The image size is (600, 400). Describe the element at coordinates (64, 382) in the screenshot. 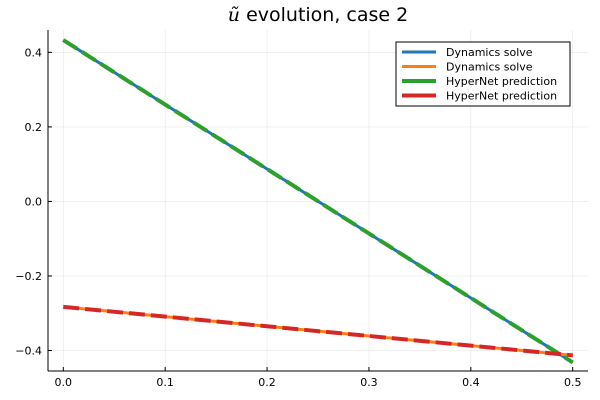

I see `x-tick-label: 0.0` at that location.